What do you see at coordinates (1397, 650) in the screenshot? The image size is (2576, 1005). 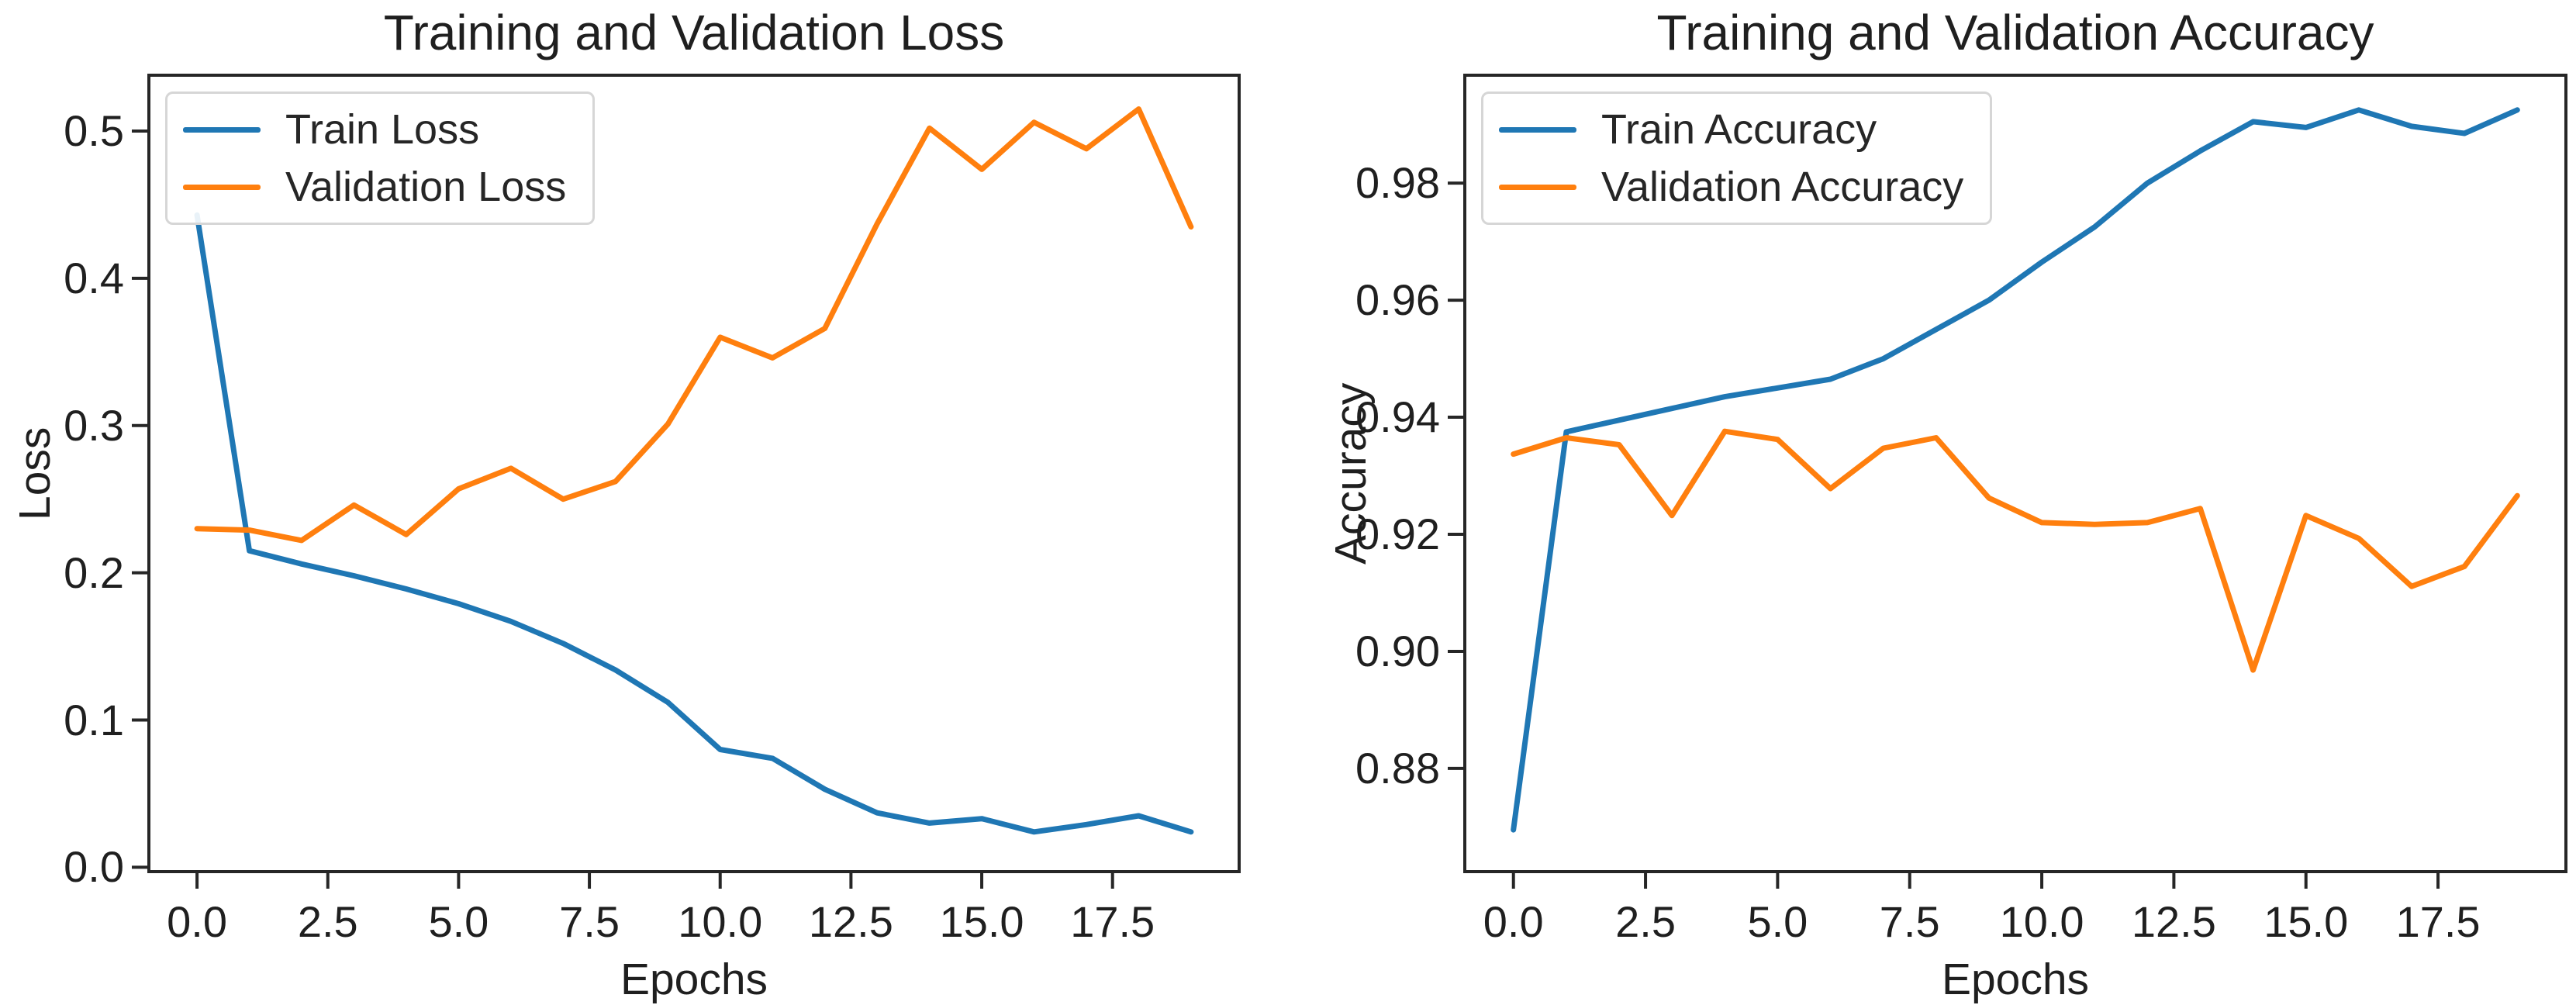 I see `y-tick-label: 0.90` at bounding box center [1397, 650].